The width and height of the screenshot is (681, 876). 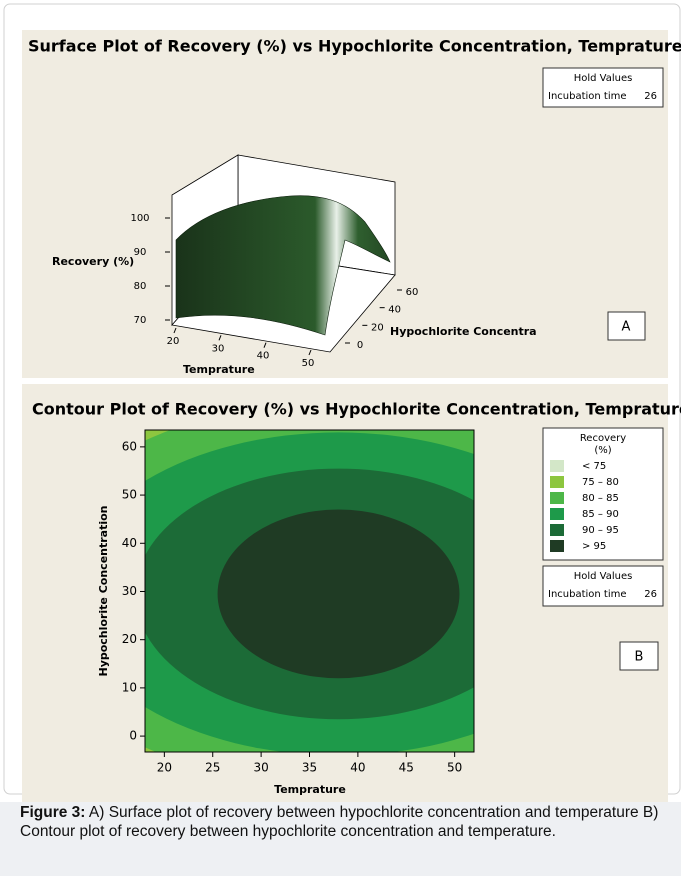 What do you see at coordinates (129, 495) in the screenshot?
I see `y-tick-label: 50` at bounding box center [129, 495].